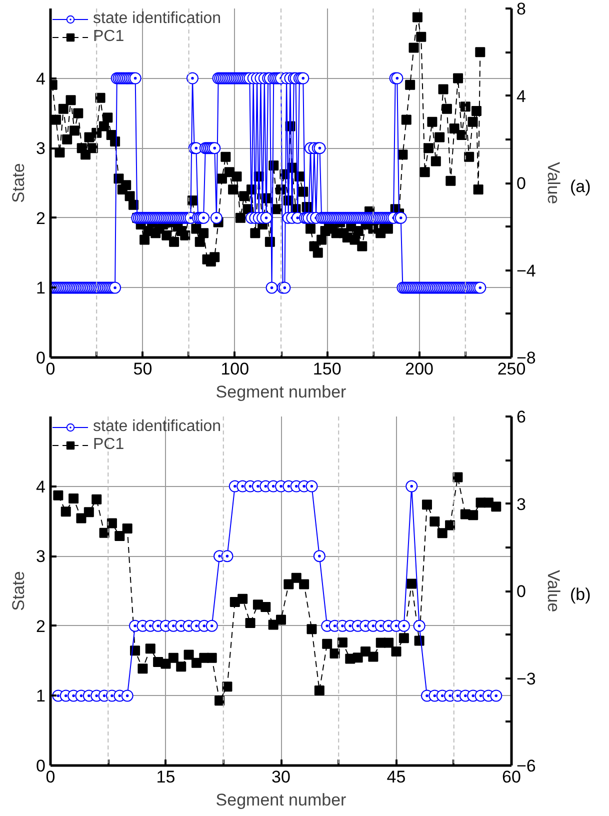 This screenshot has width=609, height=816. I want to click on x-tick-label: 50, so click(142, 369).